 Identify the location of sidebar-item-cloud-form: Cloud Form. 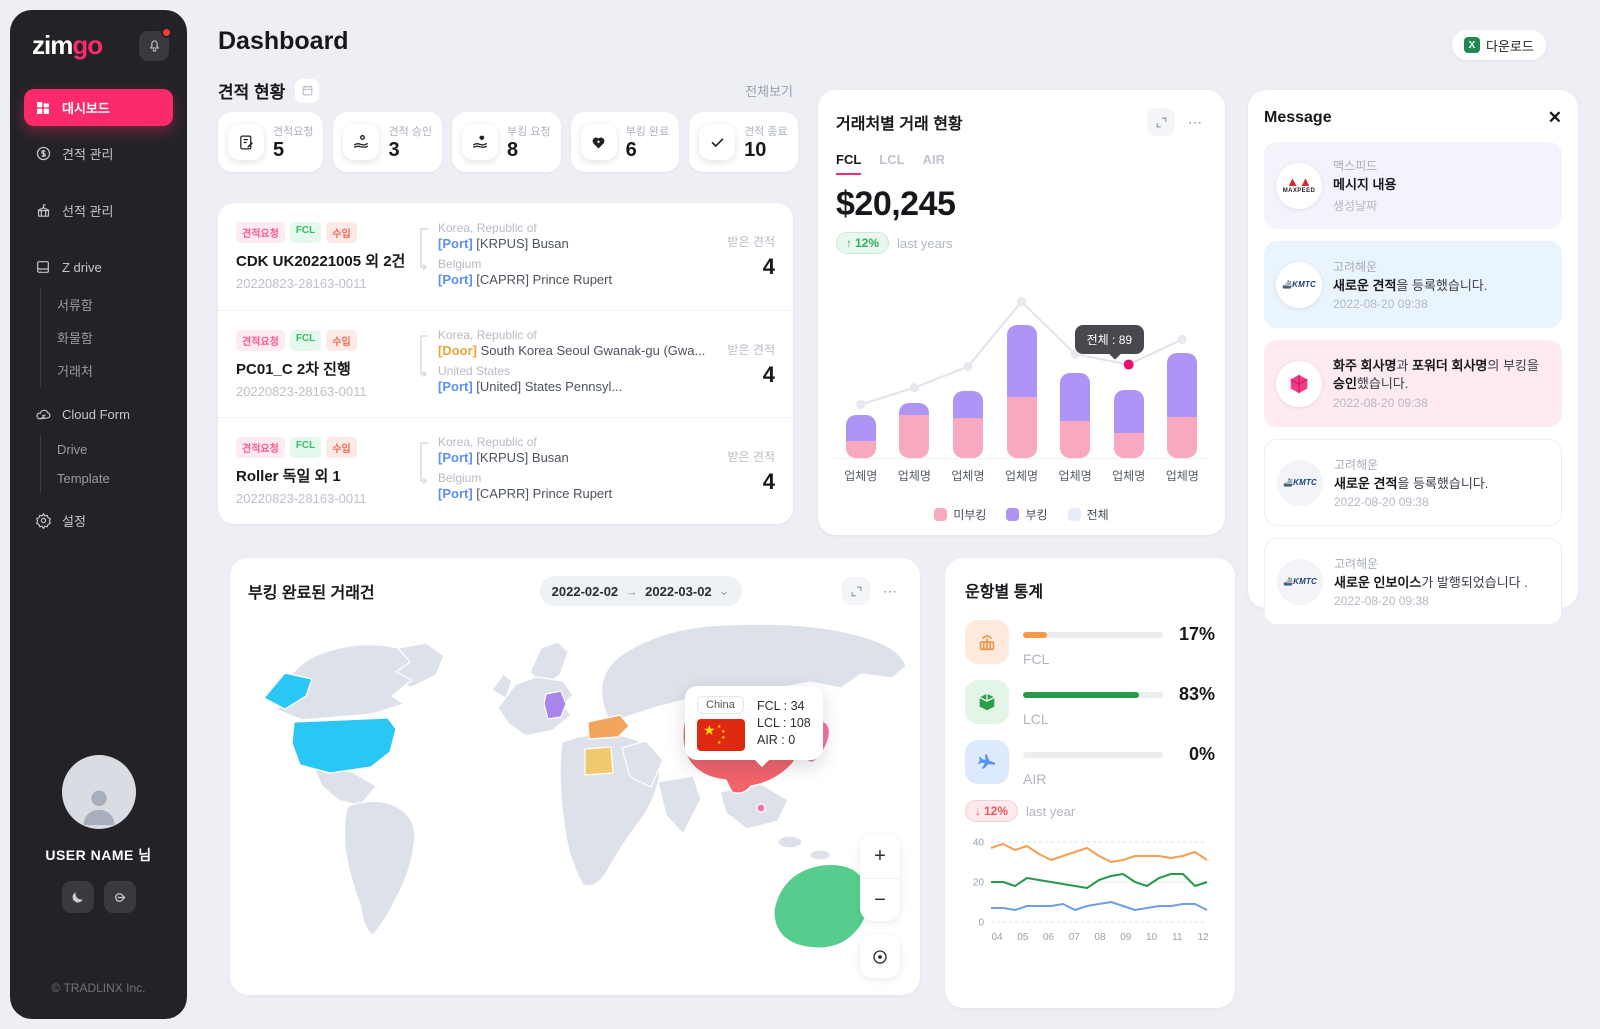
(98, 414).